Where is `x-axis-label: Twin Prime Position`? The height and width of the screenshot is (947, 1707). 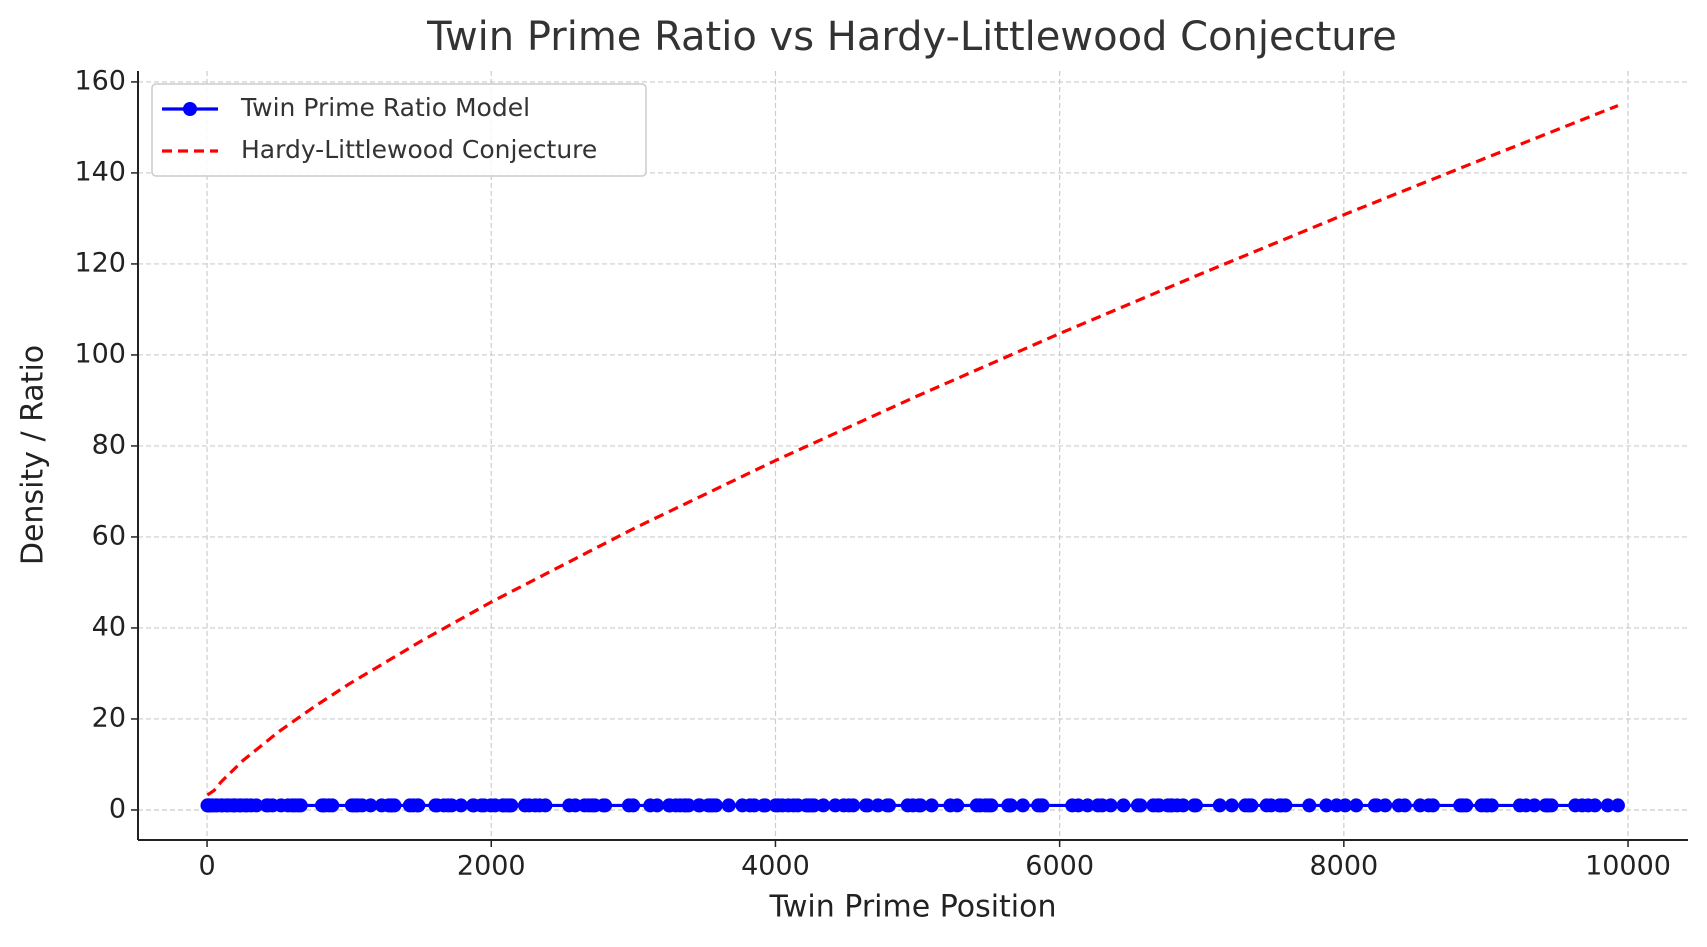
x-axis-label: Twin Prime Position is located at coordinates (912, 907).